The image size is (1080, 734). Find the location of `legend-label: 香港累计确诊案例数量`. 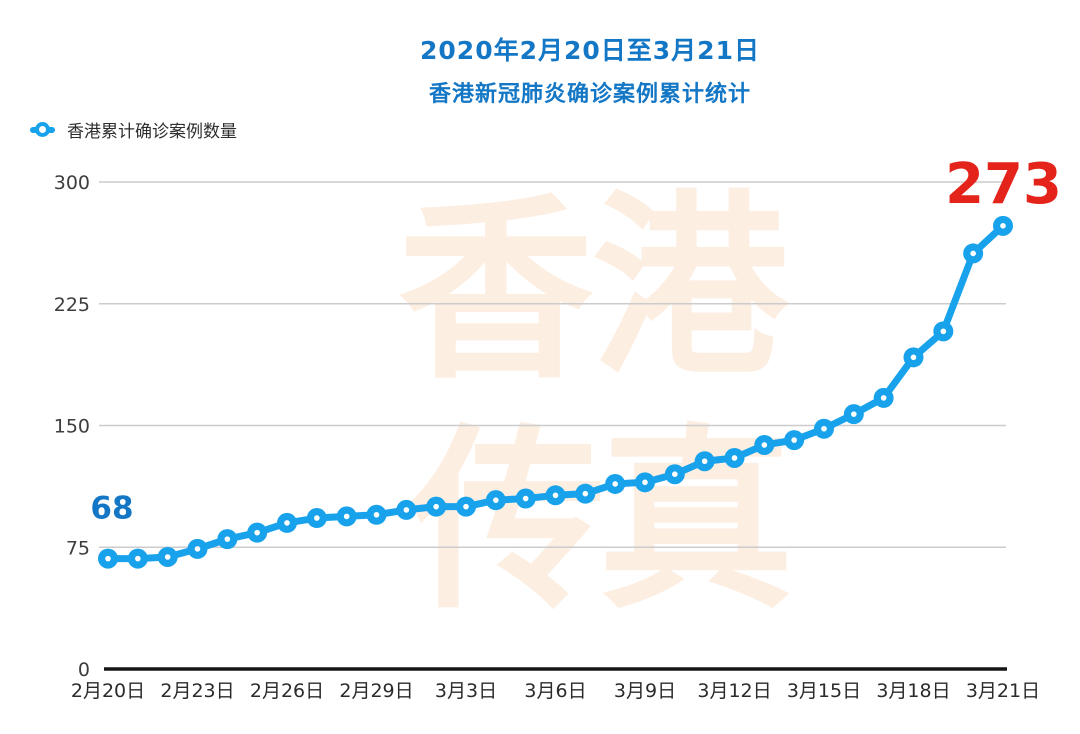

legend-label: 香港累计确诊案例数量 is located at coordinates (152, 132).